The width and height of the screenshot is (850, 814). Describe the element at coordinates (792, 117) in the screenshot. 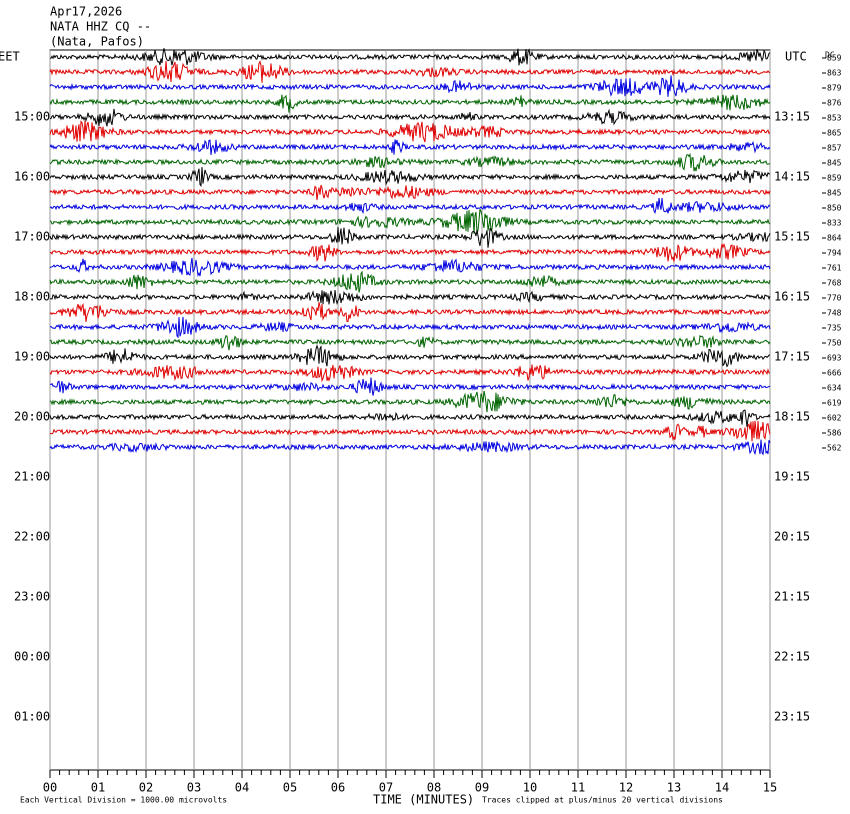

I see `right-hour-label: 13:15` at that location.